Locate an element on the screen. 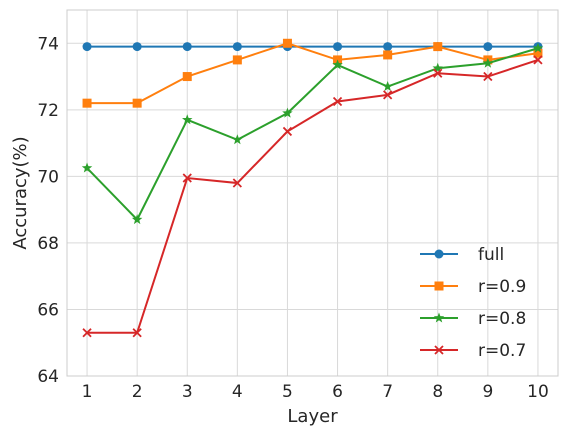 The height and width of the screenshot is (436, 568). y-tick-label: 68 is located at coordinates (48, 244).